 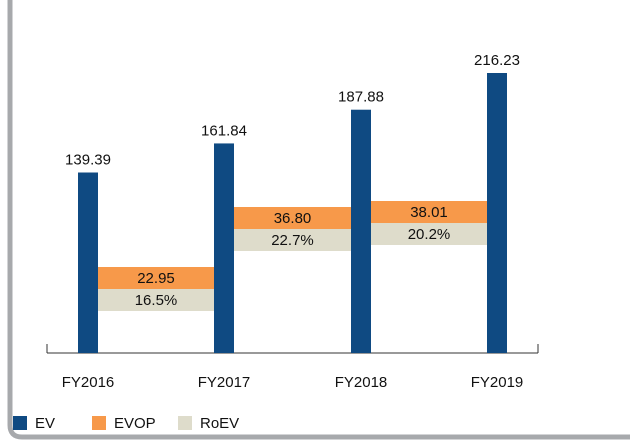 What do you see at coordinates (88, 159) in the screenshot?
I see `ev-value-label: 139.39` at bounding box center [88, 159].